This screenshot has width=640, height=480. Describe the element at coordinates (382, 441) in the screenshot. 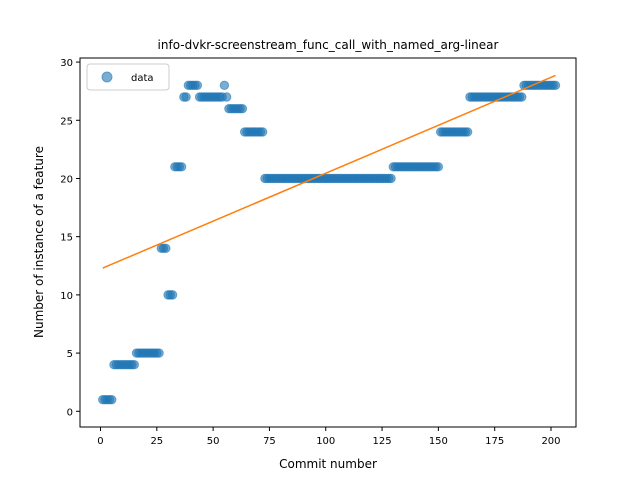

I see `x-tick-label: 125` at that location.